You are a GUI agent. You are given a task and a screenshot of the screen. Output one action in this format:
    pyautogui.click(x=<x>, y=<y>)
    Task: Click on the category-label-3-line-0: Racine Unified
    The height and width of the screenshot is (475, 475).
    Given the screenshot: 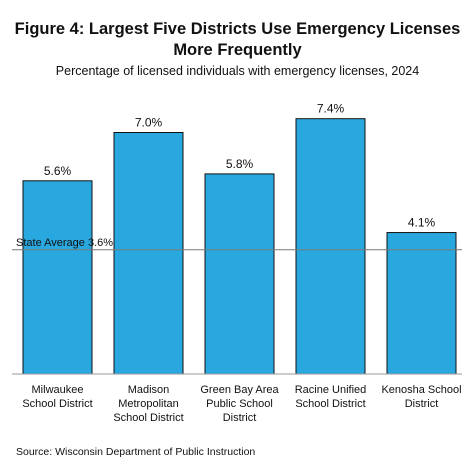 What is the action you would take?
    pyautogui.click(x=331, y=390)
    